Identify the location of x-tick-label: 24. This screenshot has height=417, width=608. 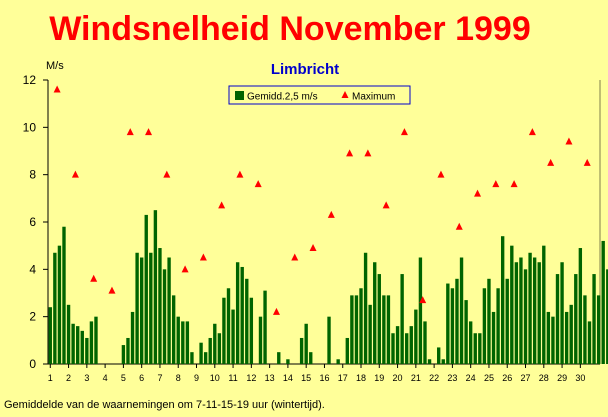
(471, 378).